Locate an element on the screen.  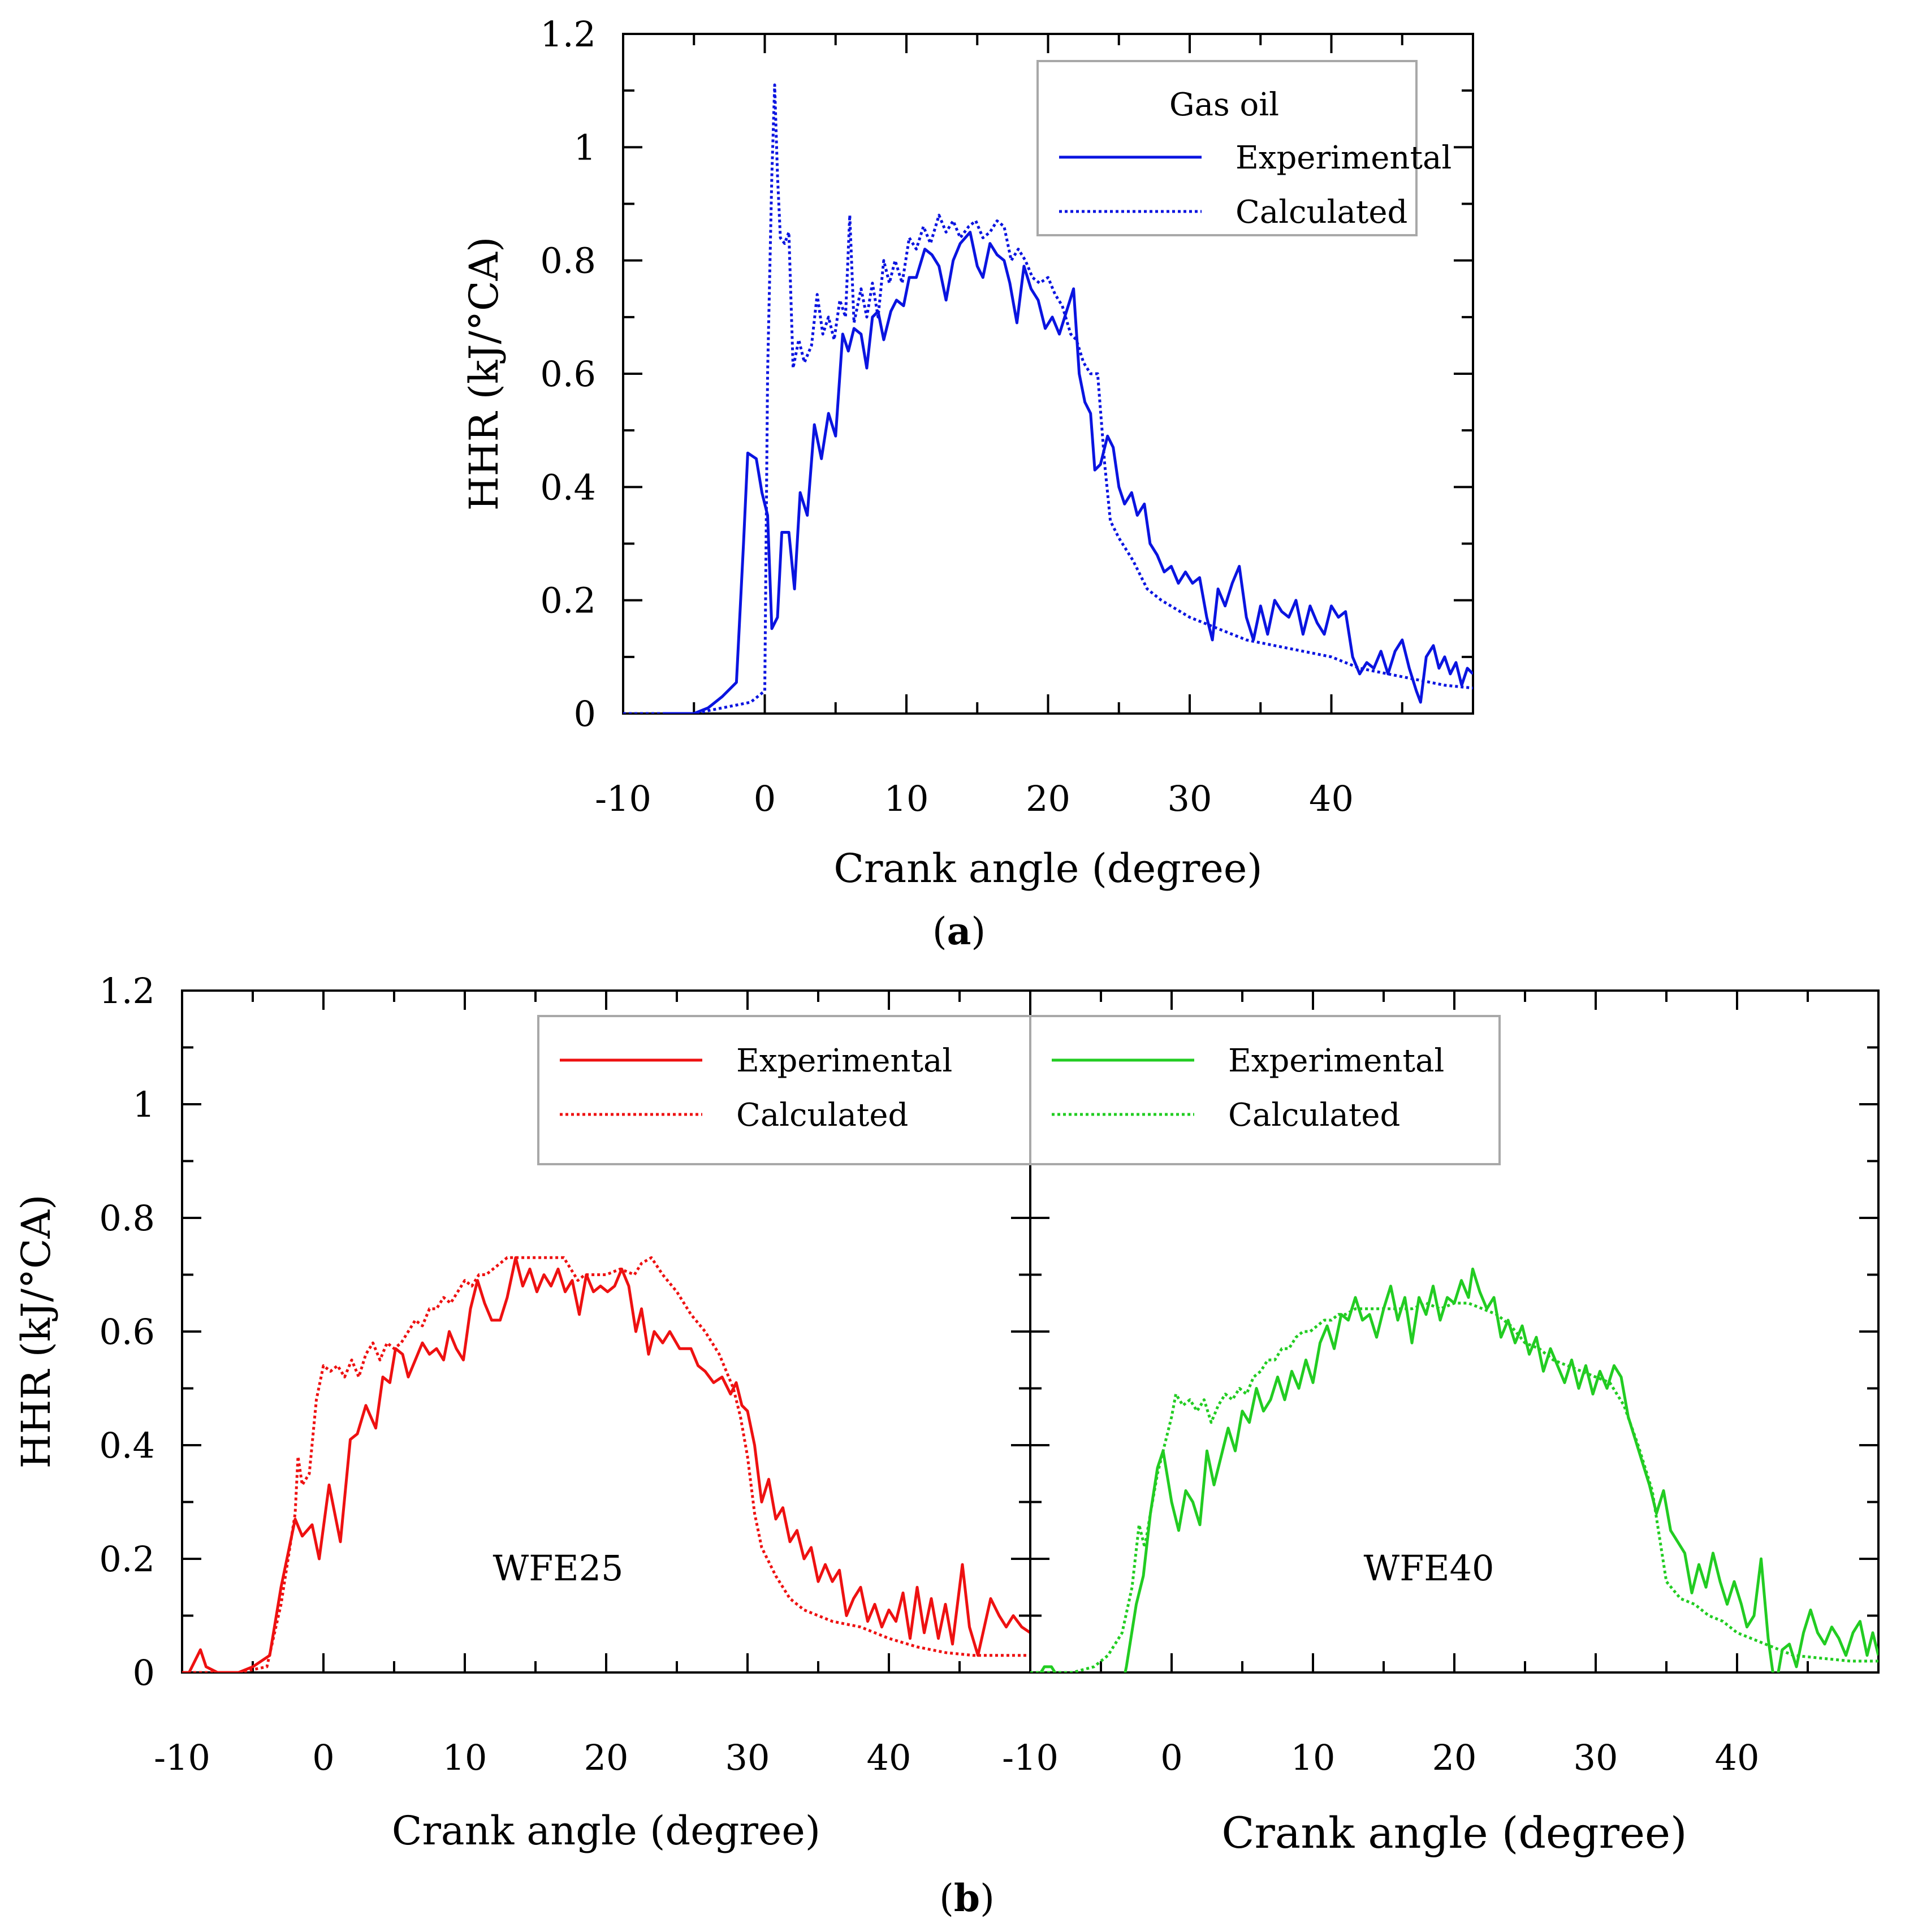
panel-label-b: (b) is located at coordinates (967, 1898).